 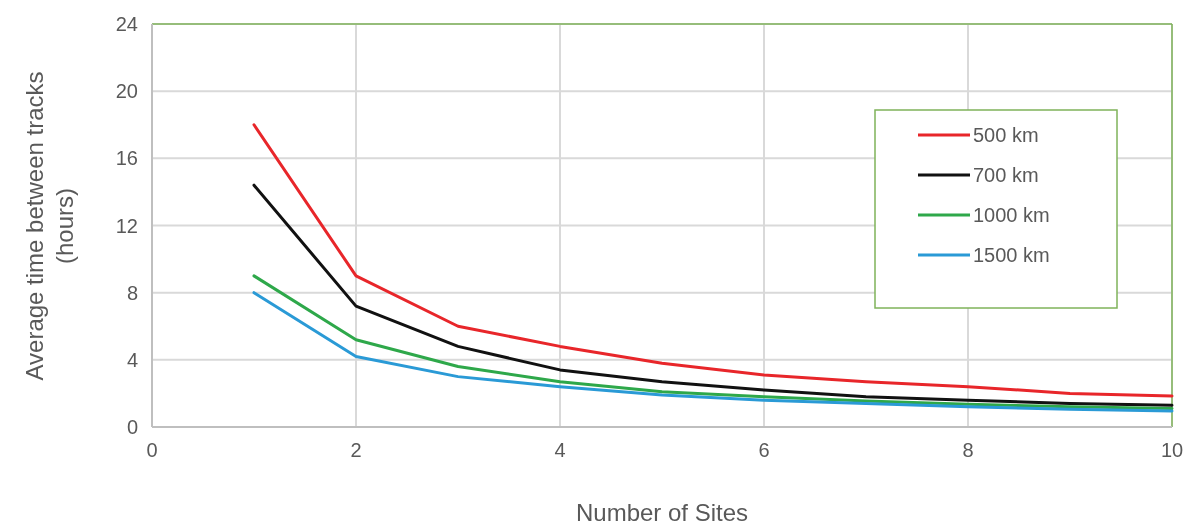 I want to click on x-tick-label: 10, so click(x=1172, y=450).